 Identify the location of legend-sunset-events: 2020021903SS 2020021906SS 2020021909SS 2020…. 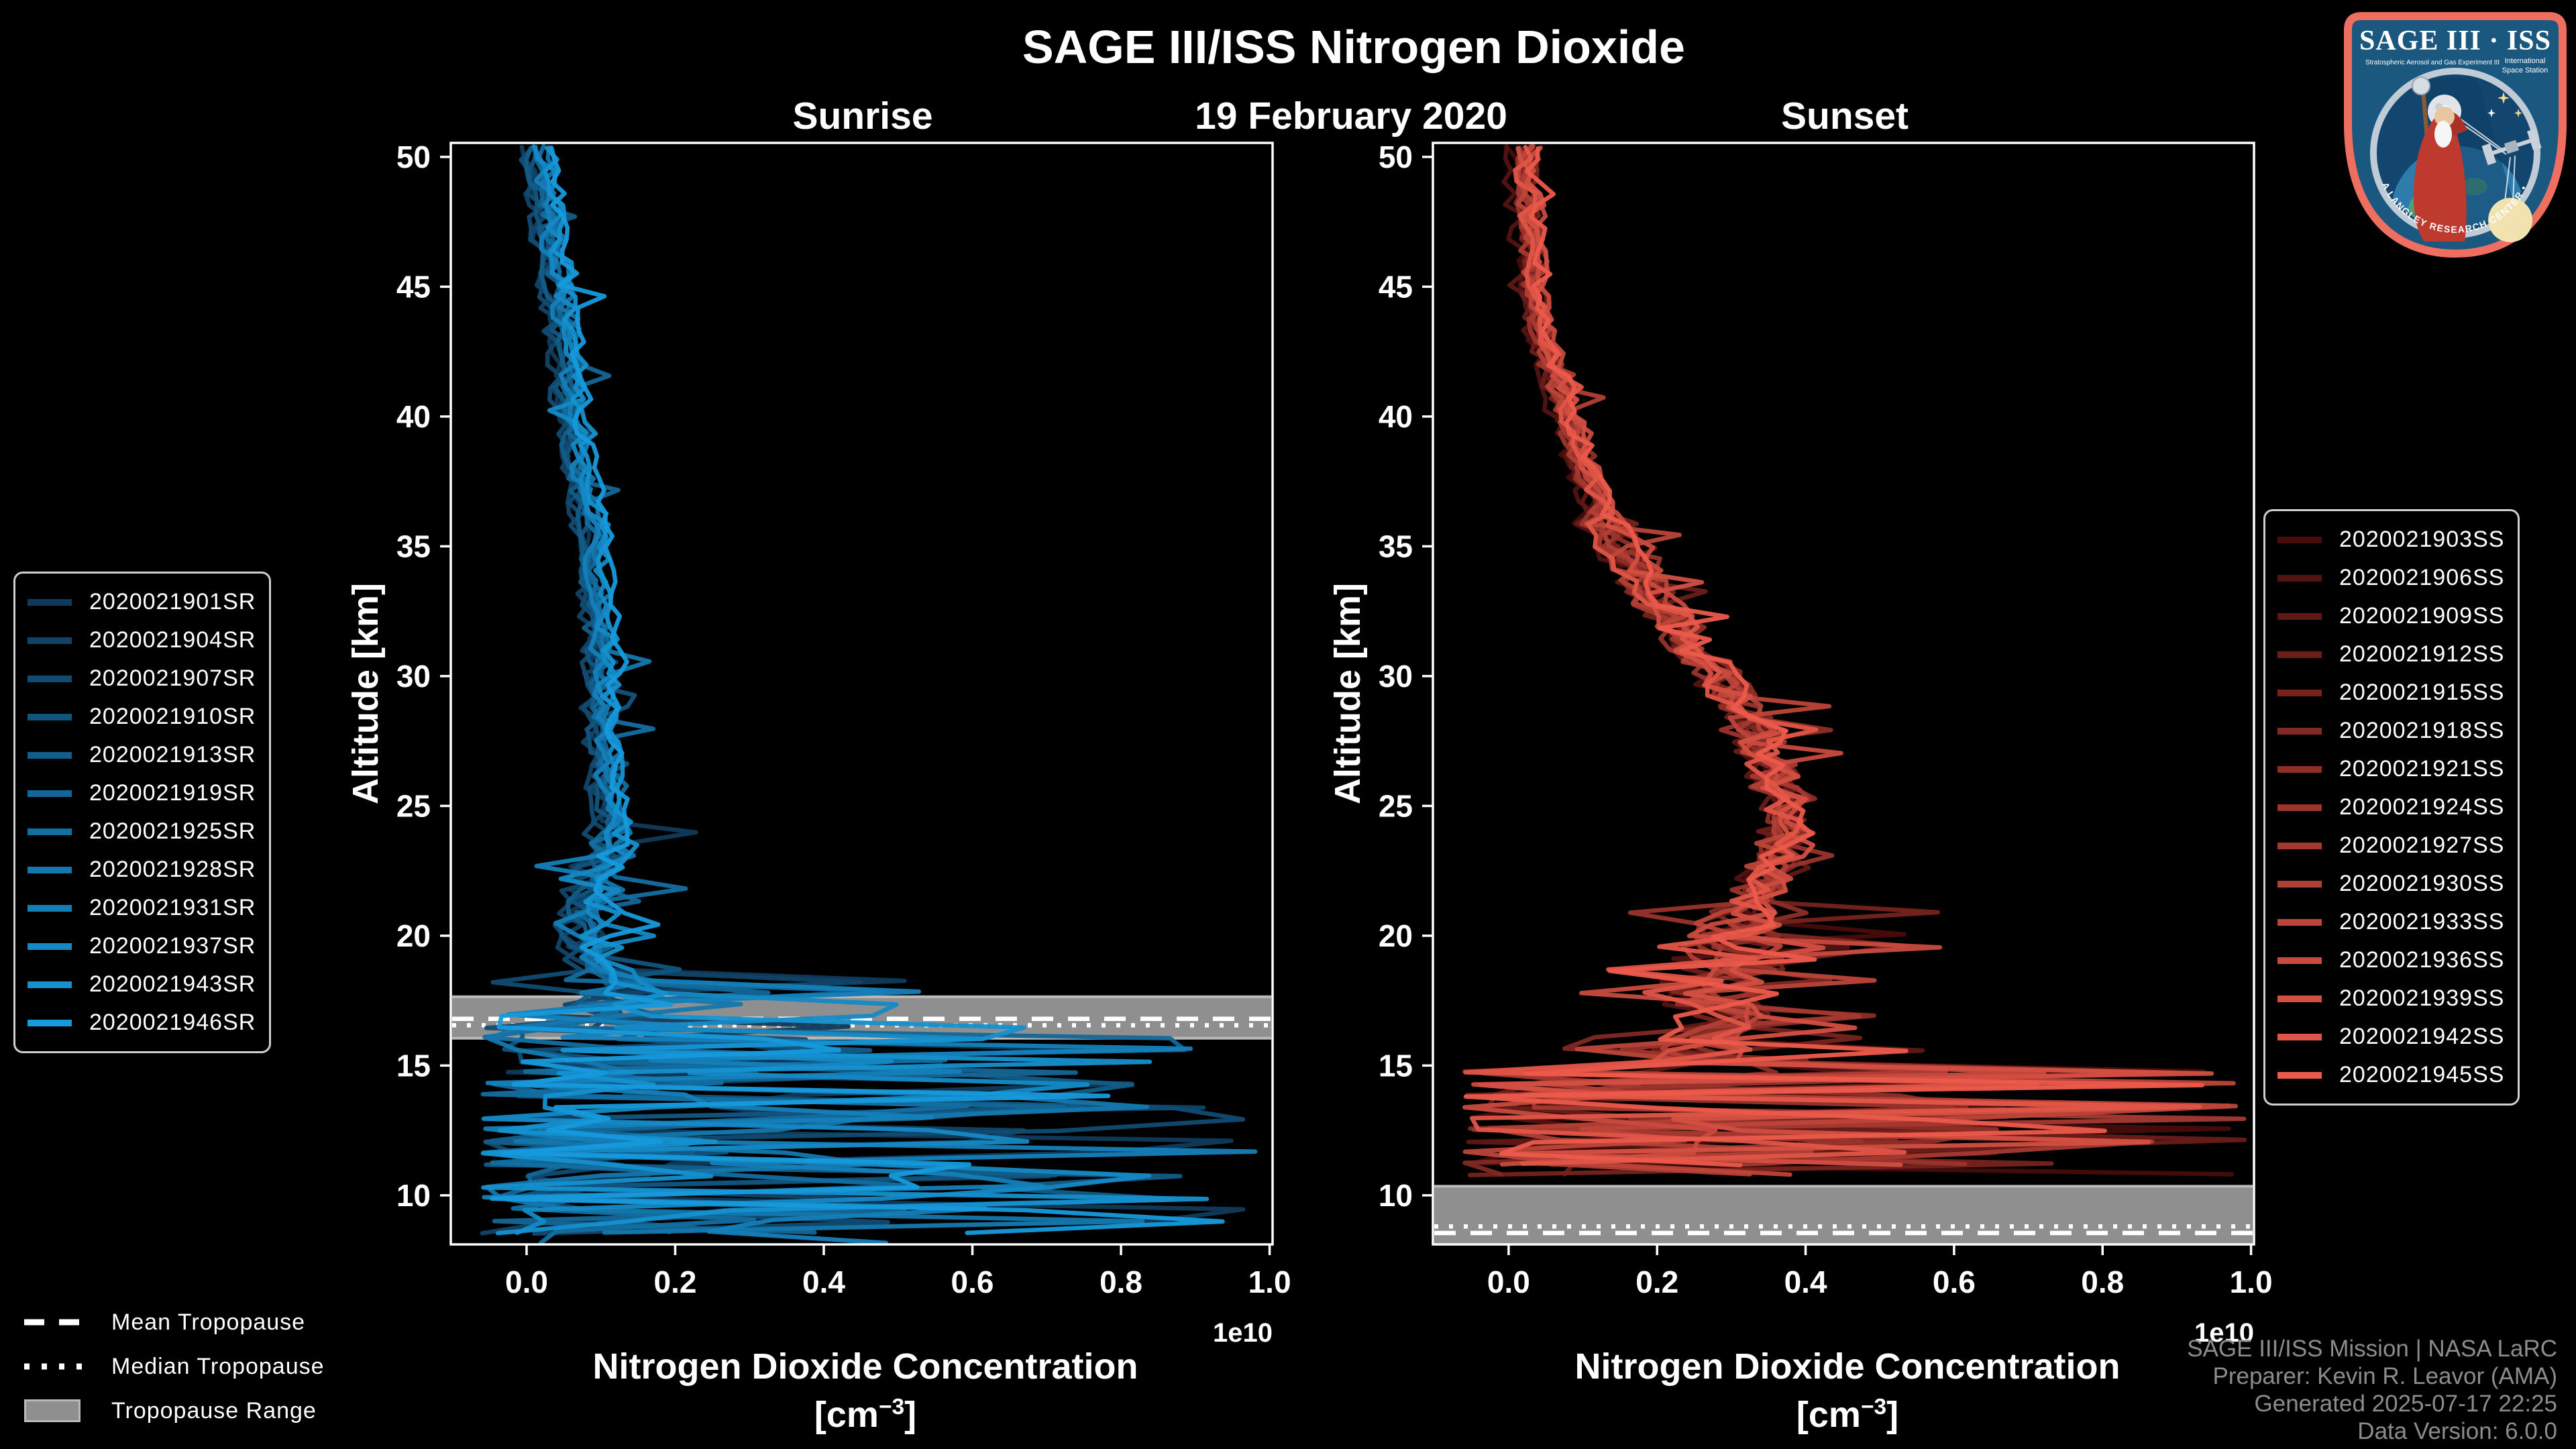
(2391, 807).